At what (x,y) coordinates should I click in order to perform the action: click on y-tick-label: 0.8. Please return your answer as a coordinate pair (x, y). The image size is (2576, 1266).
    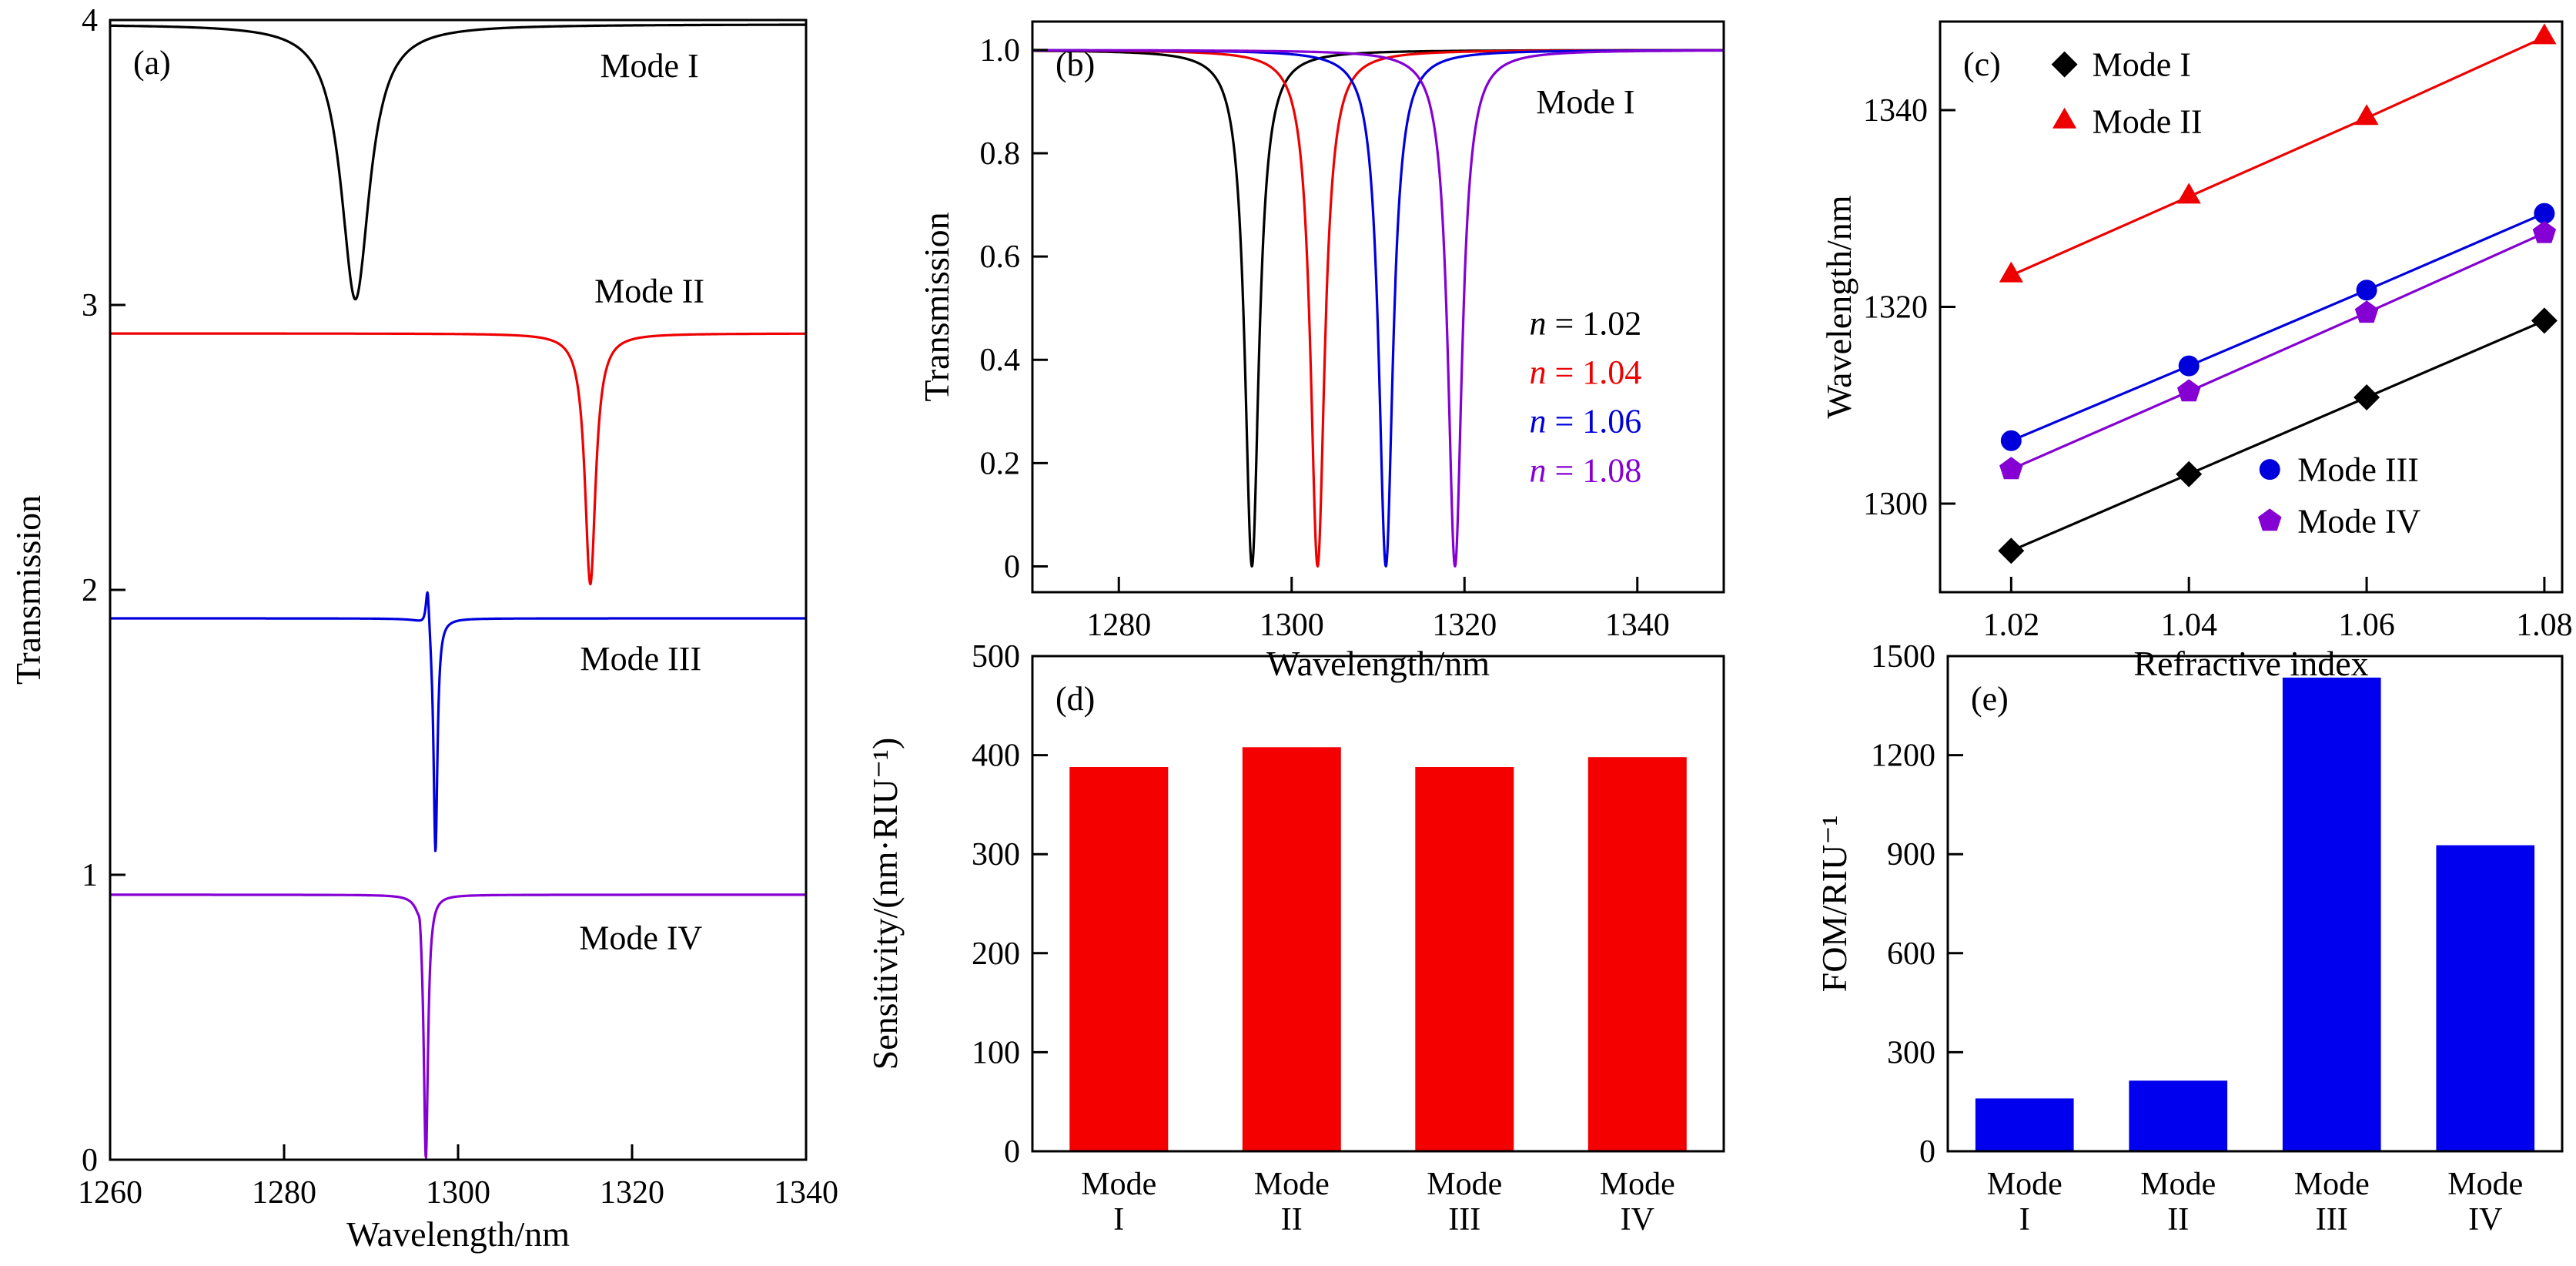
    Looking at the image, I should click on (1000, 154).